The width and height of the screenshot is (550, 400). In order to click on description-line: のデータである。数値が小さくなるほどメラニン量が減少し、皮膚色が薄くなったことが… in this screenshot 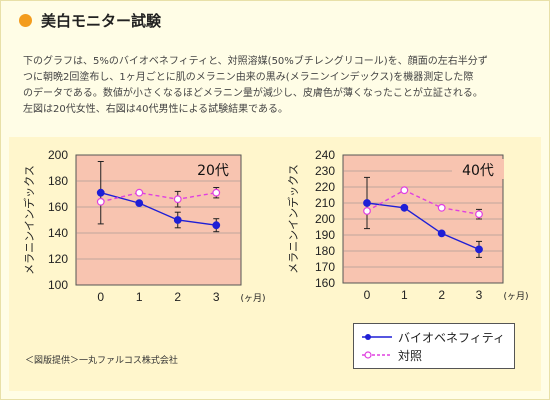, I will do `click(253, 93)`.